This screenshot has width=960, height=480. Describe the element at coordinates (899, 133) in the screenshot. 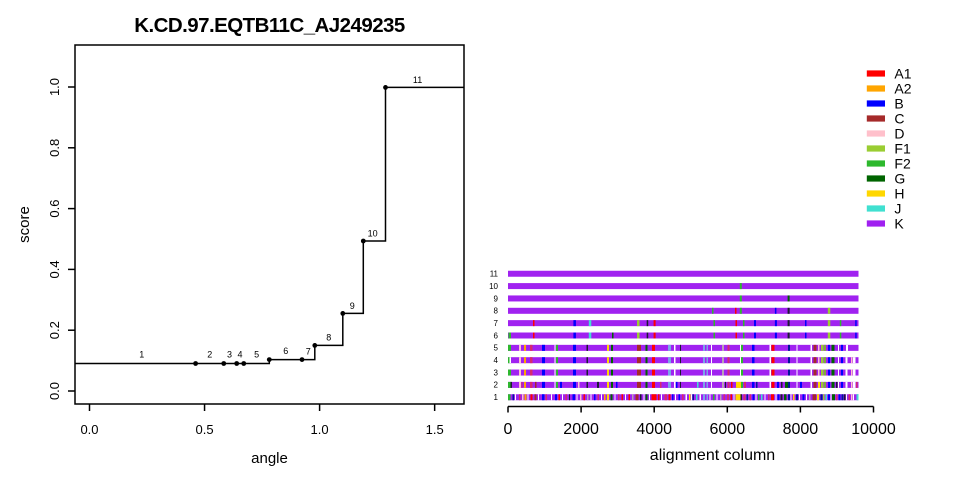

I see `svg-text: D` at that location.